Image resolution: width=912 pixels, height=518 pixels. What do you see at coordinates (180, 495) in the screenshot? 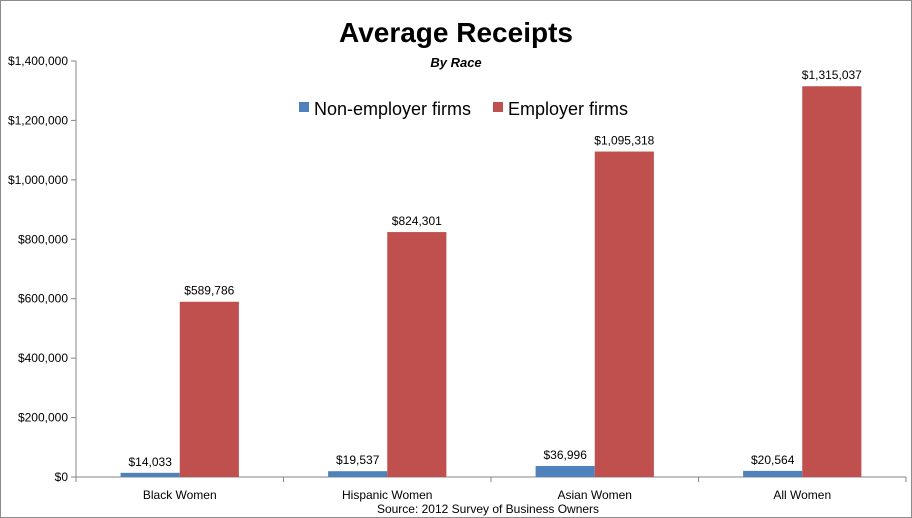
I see `x-tick-label: Black Women` at bounding box center [180, 495].